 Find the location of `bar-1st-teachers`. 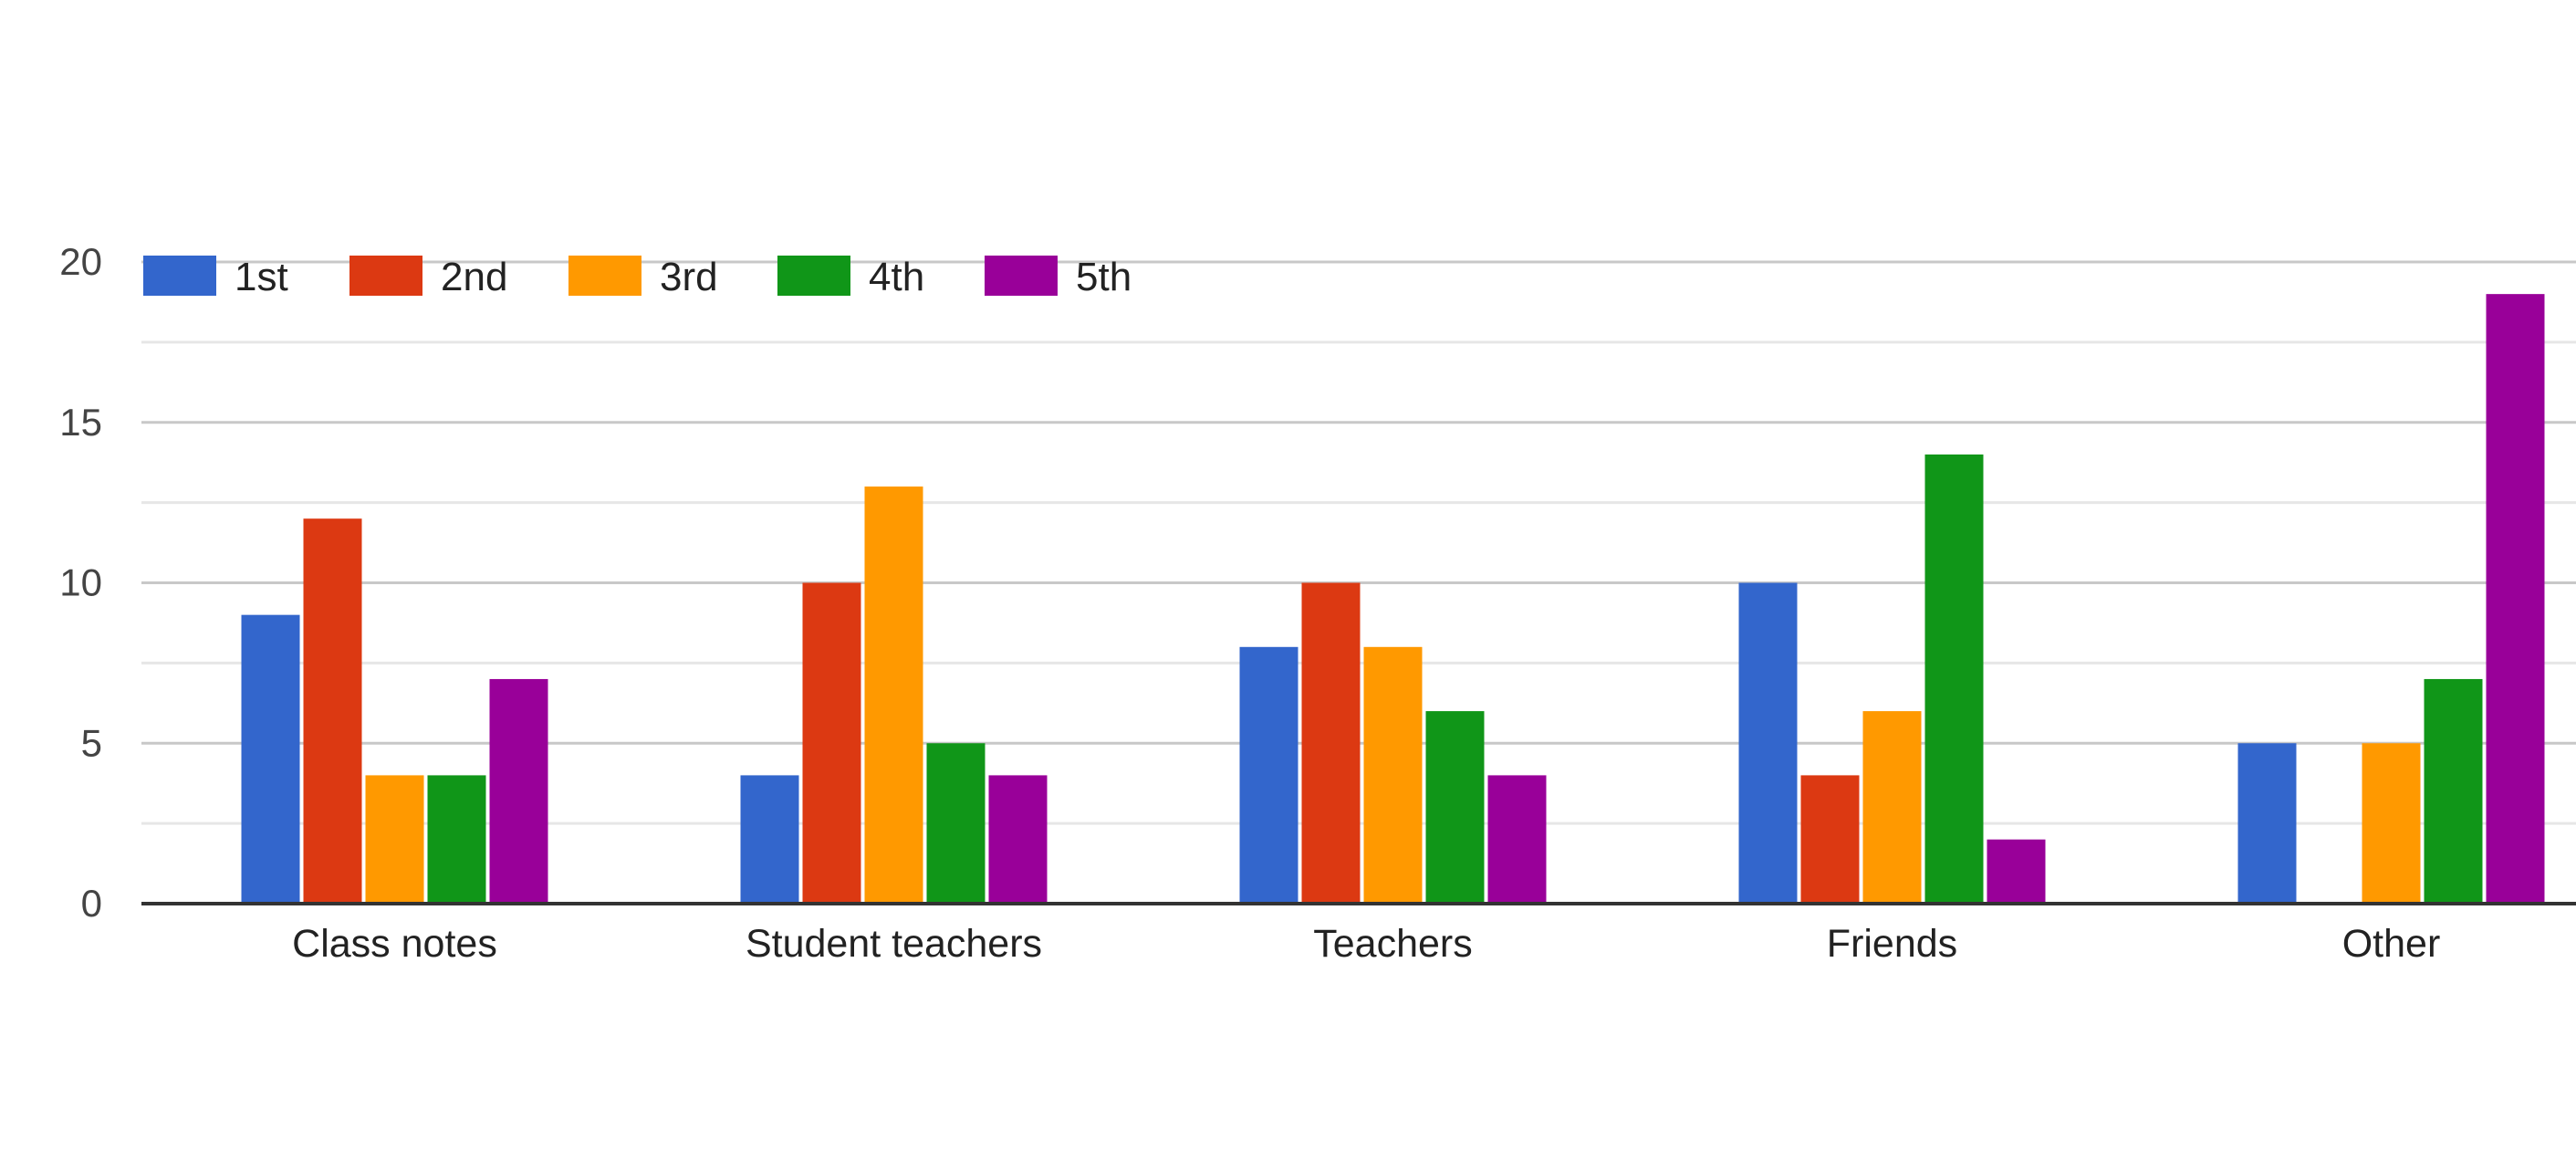

bar-1st-teachers is located at coordinates (1268, 775).